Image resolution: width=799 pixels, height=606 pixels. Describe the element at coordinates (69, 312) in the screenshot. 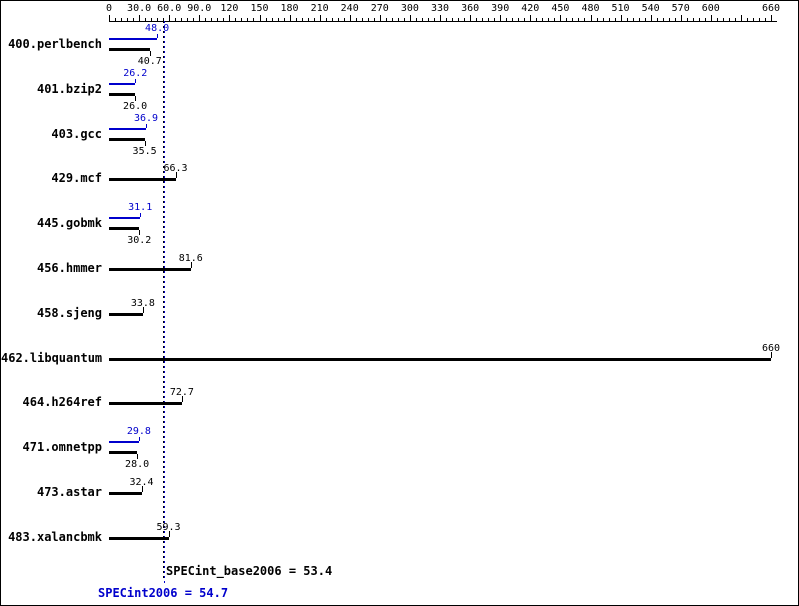

I see `benchmark-label: 458.sjeng` at that location.